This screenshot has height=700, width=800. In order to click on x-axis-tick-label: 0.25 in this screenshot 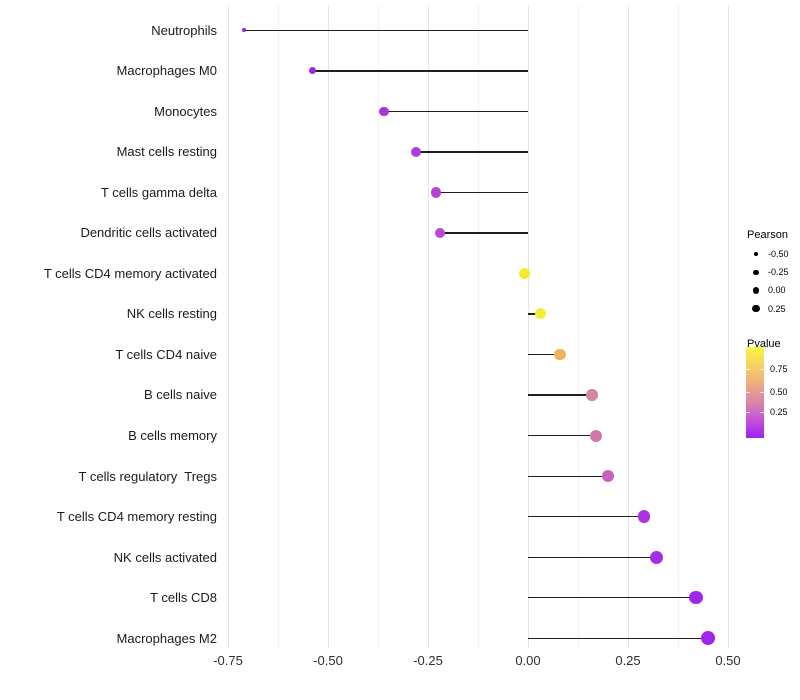, I will do `click(628, 660)`.